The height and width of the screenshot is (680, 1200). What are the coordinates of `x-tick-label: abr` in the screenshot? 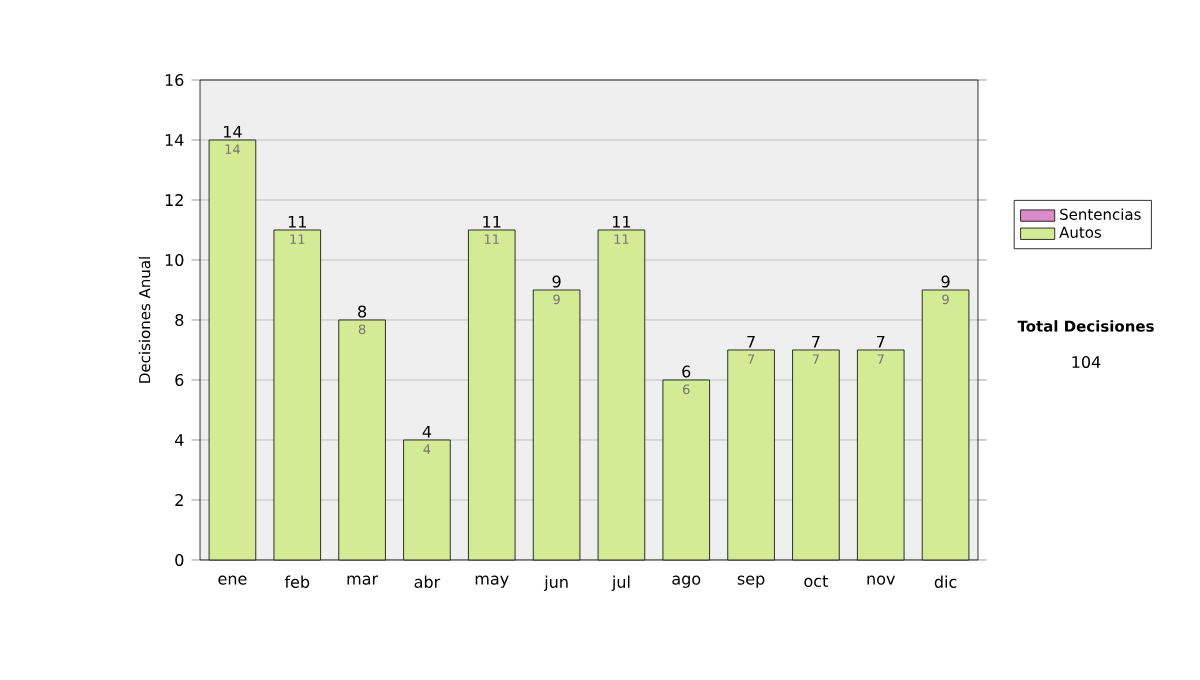 It's located at (427, 581).